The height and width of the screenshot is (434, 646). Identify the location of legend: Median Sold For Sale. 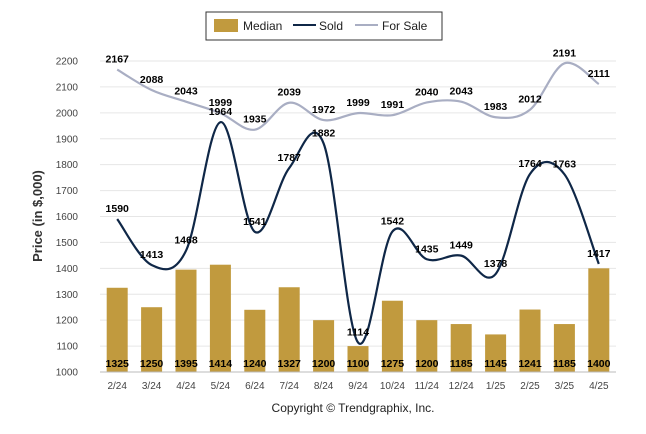
(324, 26).